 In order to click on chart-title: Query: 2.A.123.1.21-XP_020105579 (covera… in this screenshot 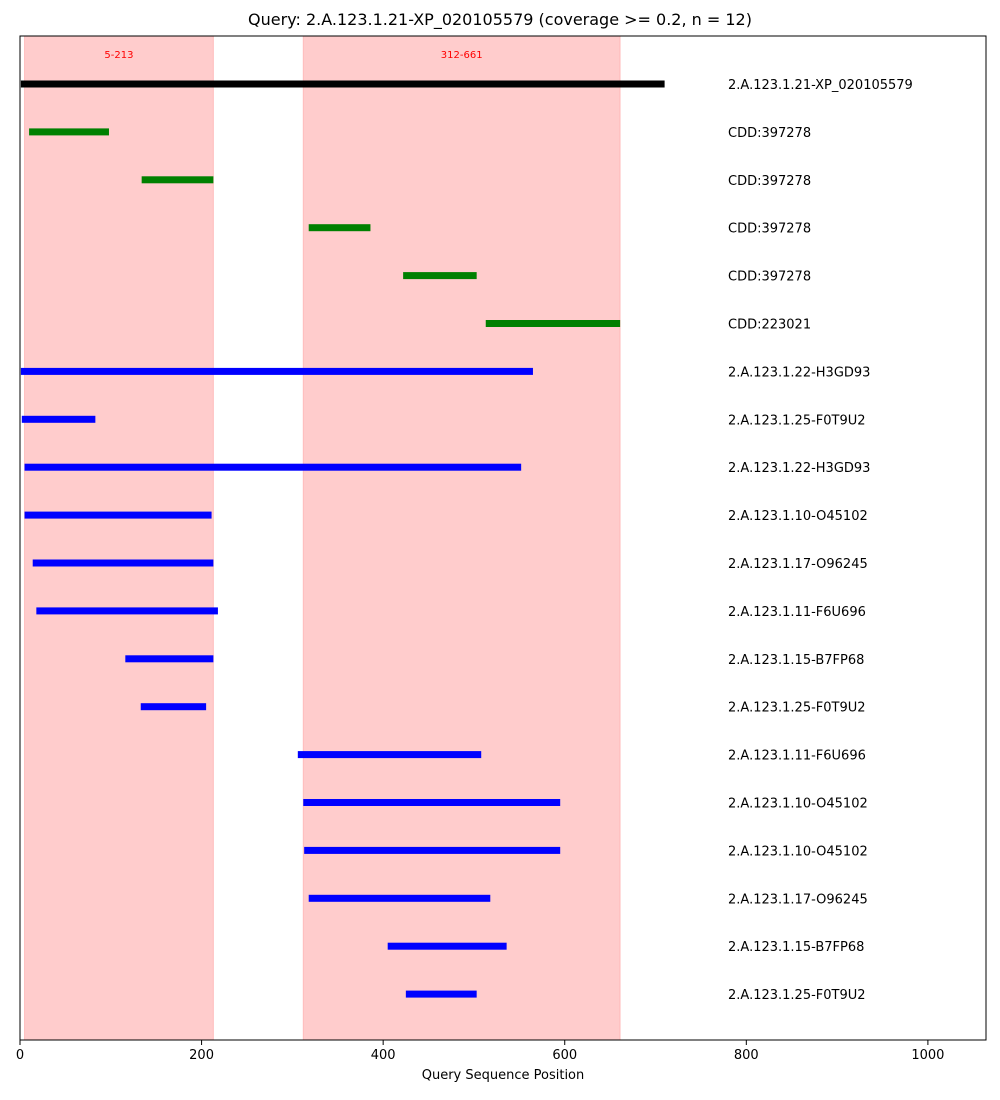, I will do `click(500, 19)`.